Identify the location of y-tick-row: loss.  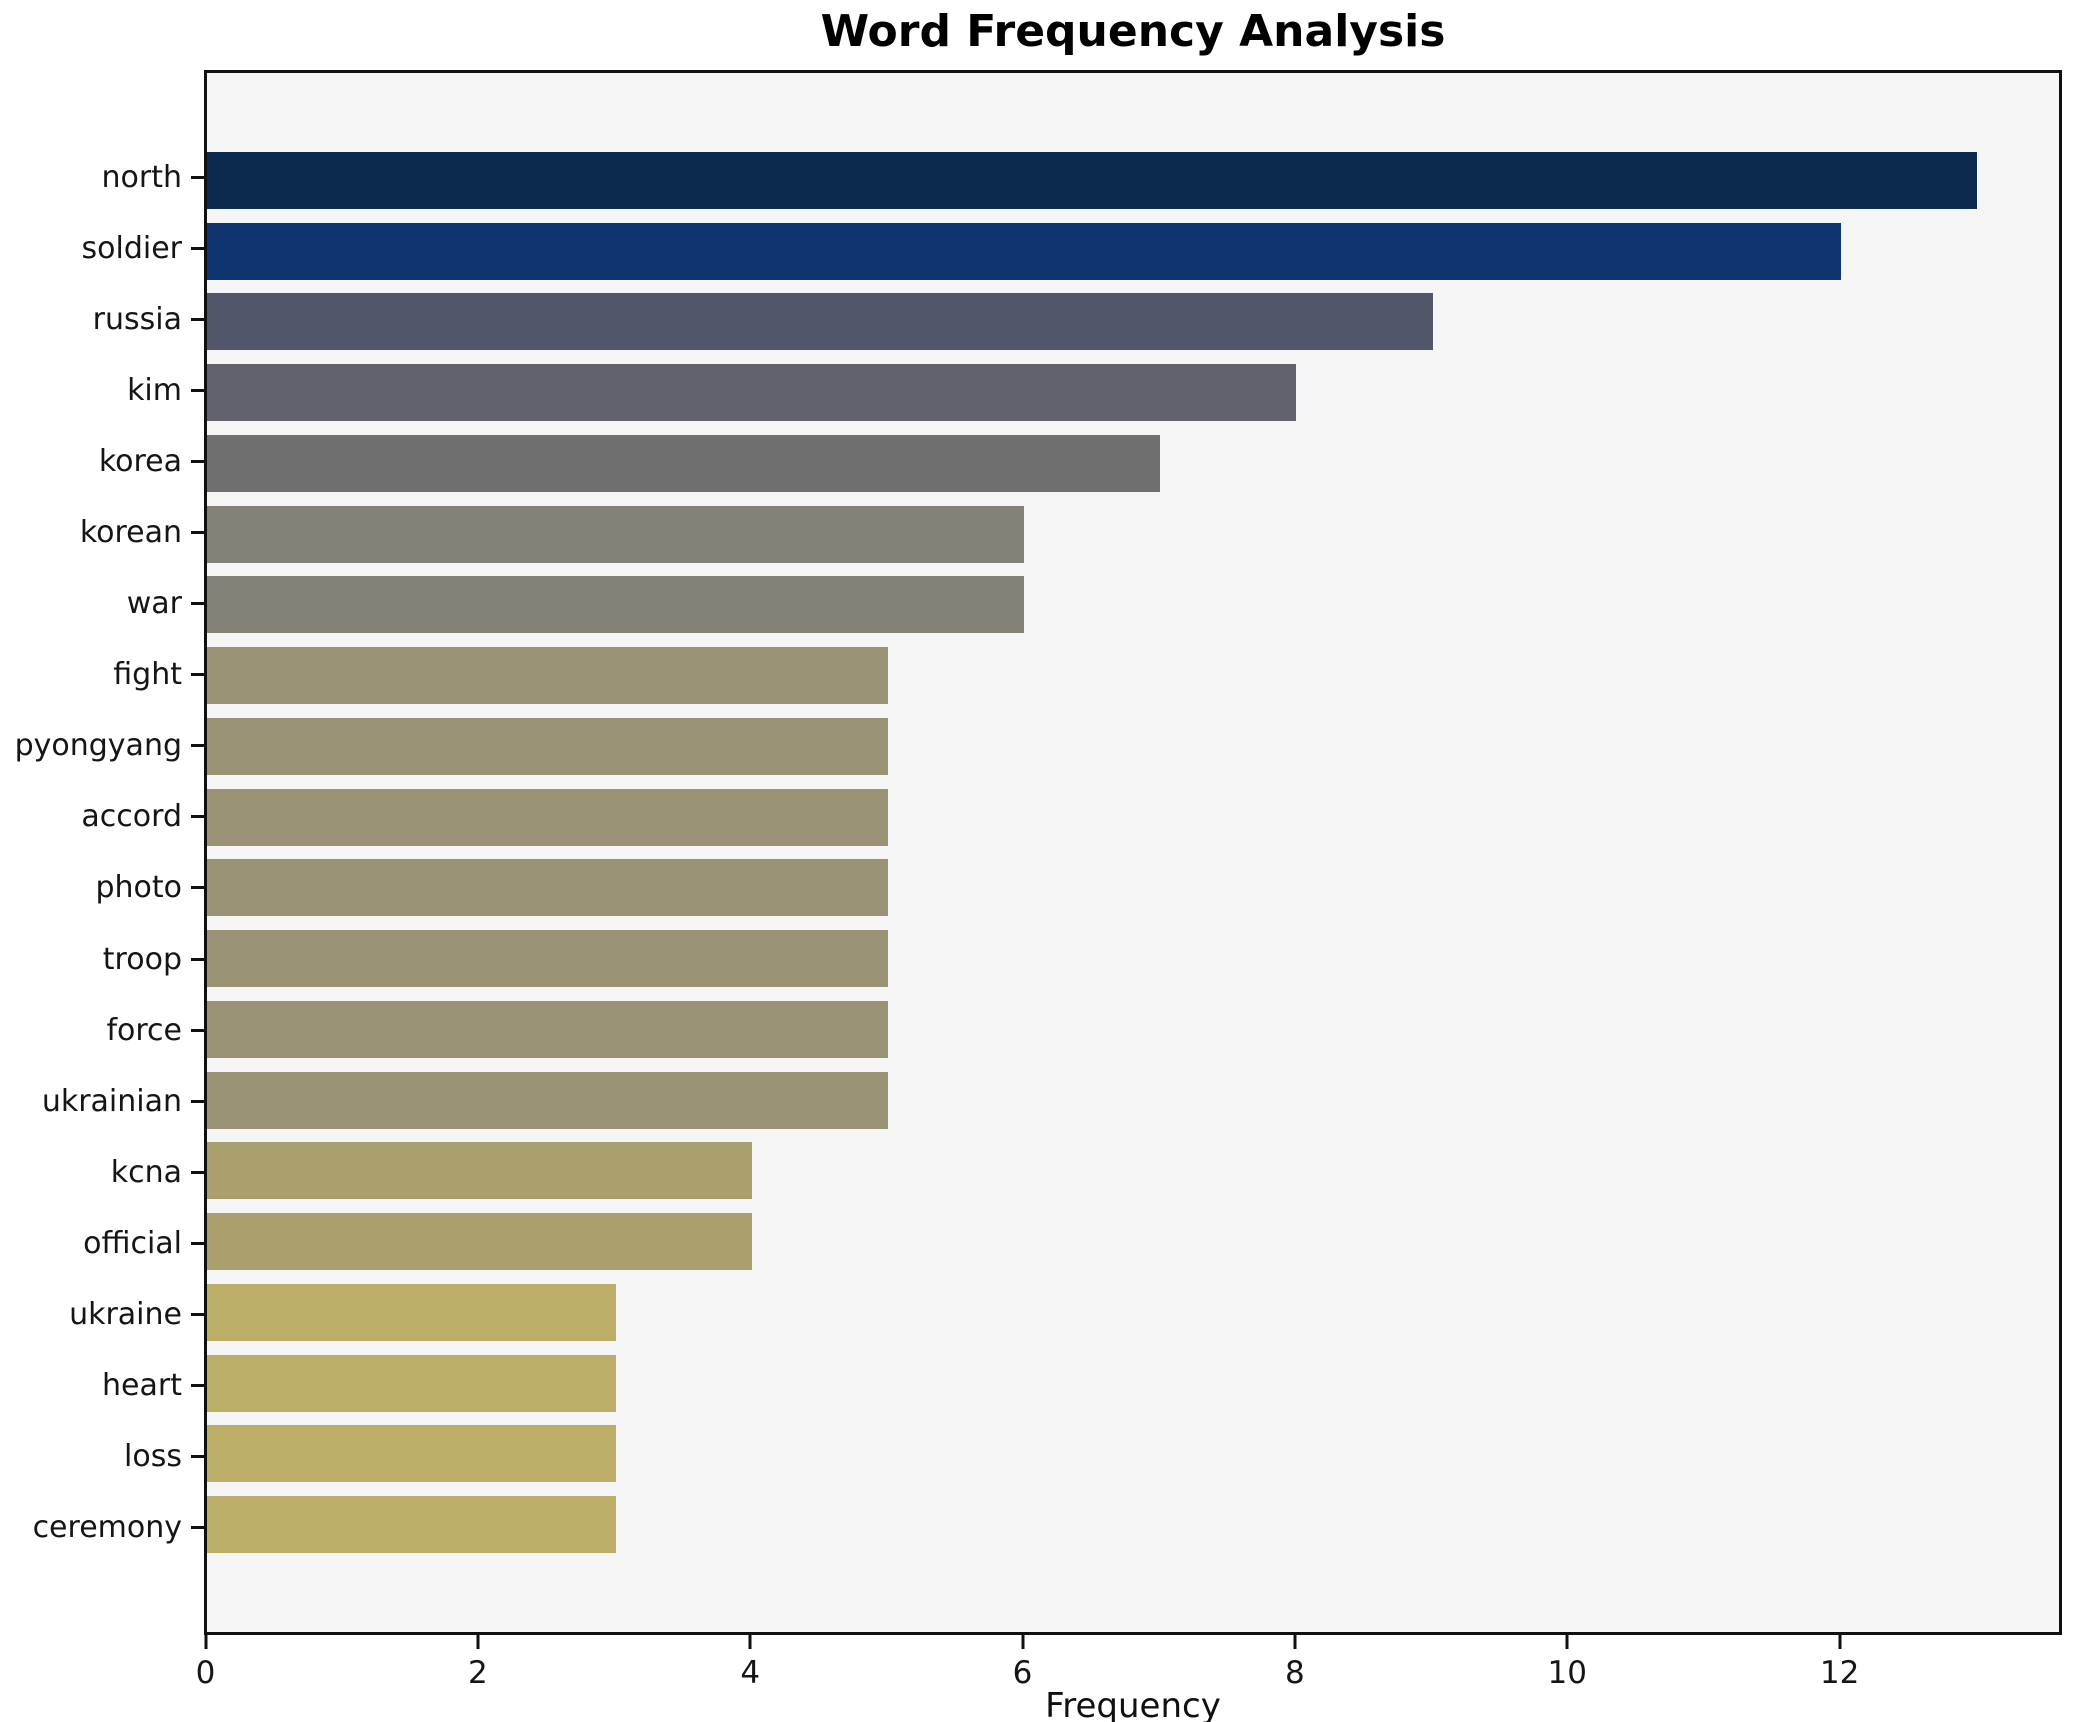
(102, 1456).